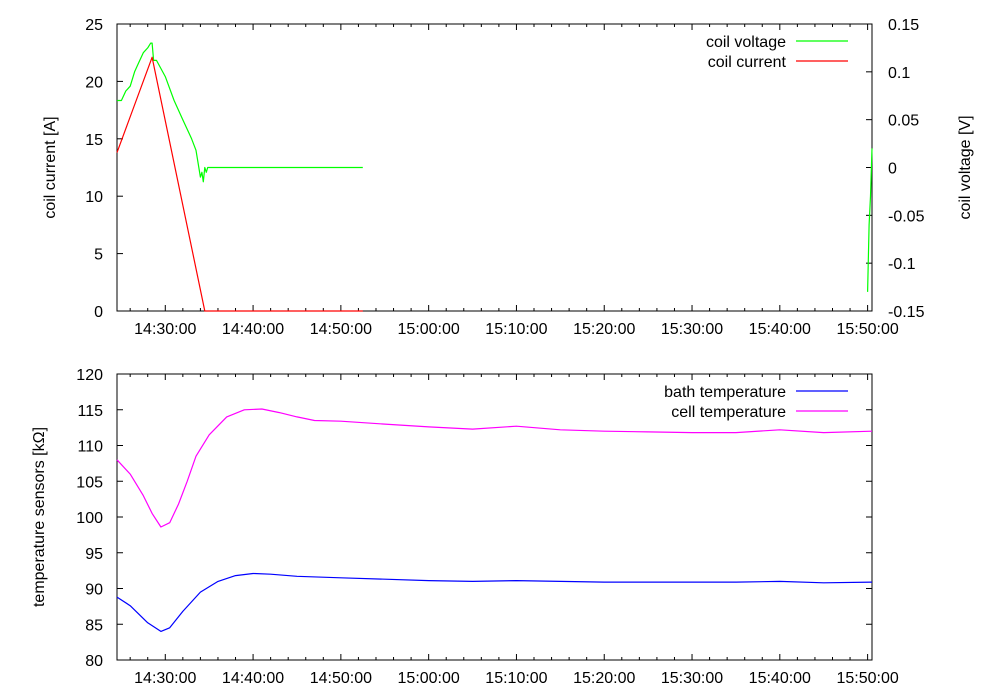 This screenshot has height=700, width=1000. Describe the element at coordinates (906, 216) in the screenshot. I see `y2-tick-label: -0.05` at that location.